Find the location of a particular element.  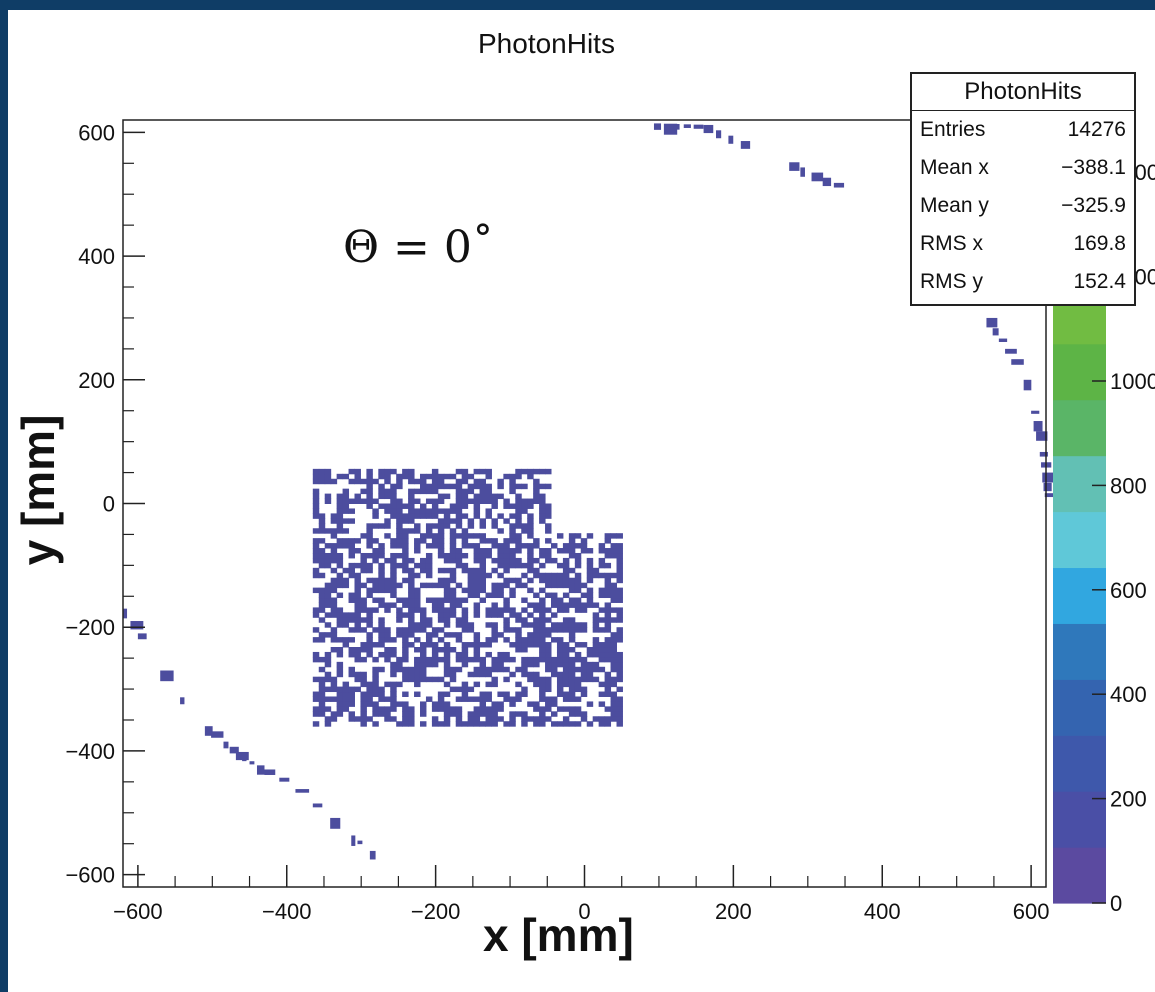

colorbar-segment is located at coordinates (1079, 707).